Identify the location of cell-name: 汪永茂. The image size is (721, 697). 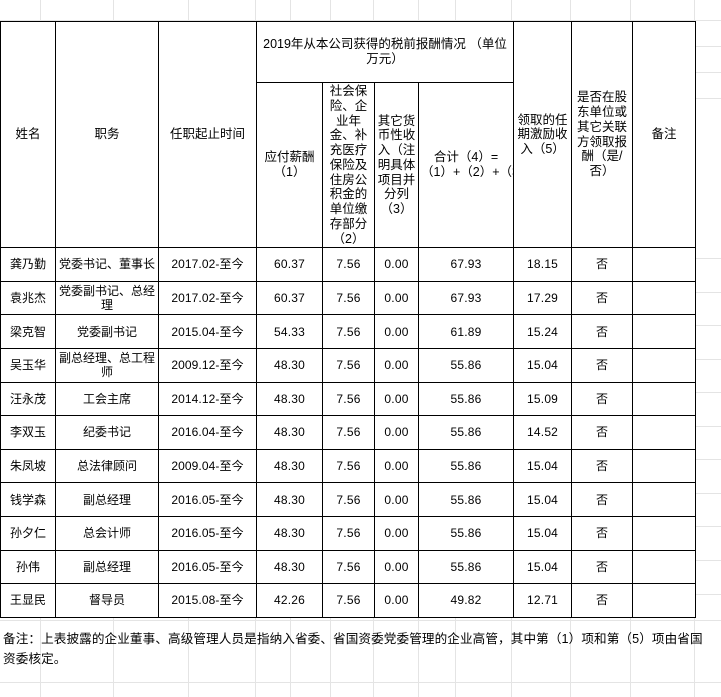
(28, 399).